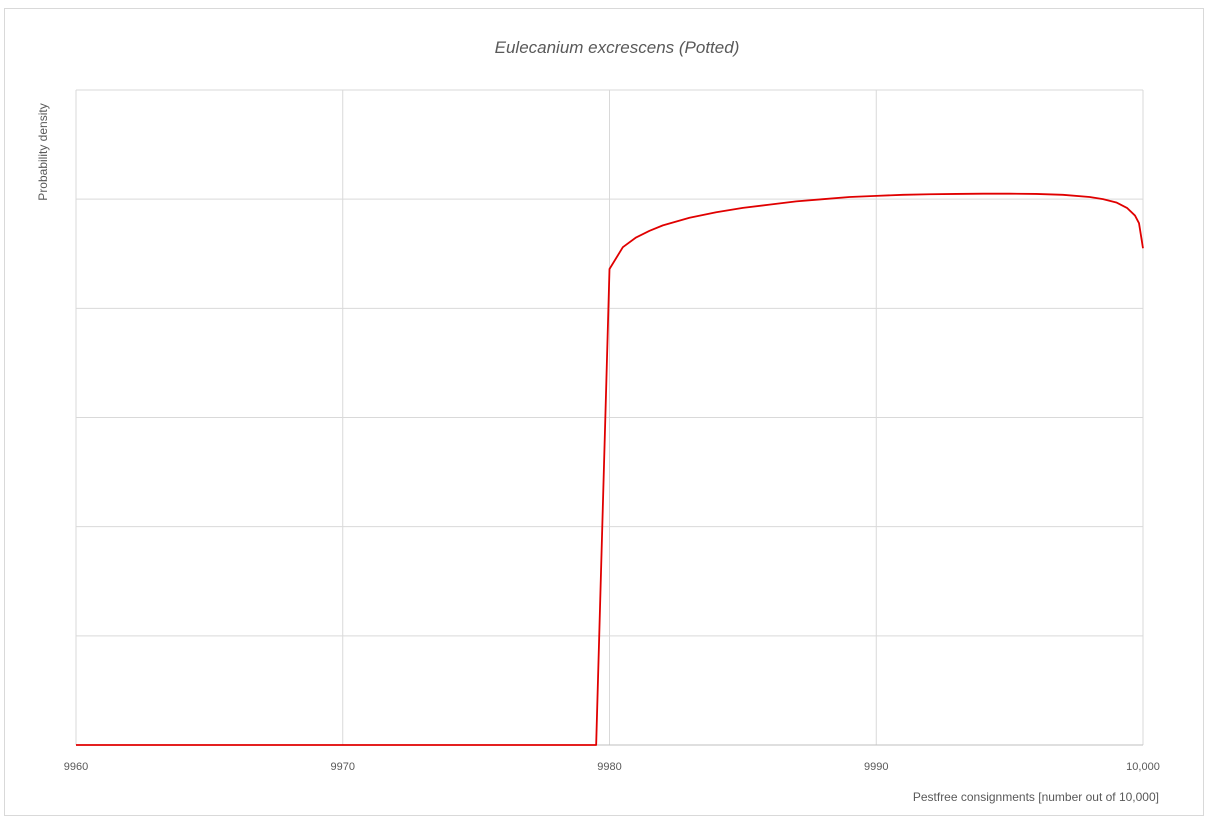 The image size is (1205, 818). I want to click on x-tick-label: 10,000, so click(1143, 767).